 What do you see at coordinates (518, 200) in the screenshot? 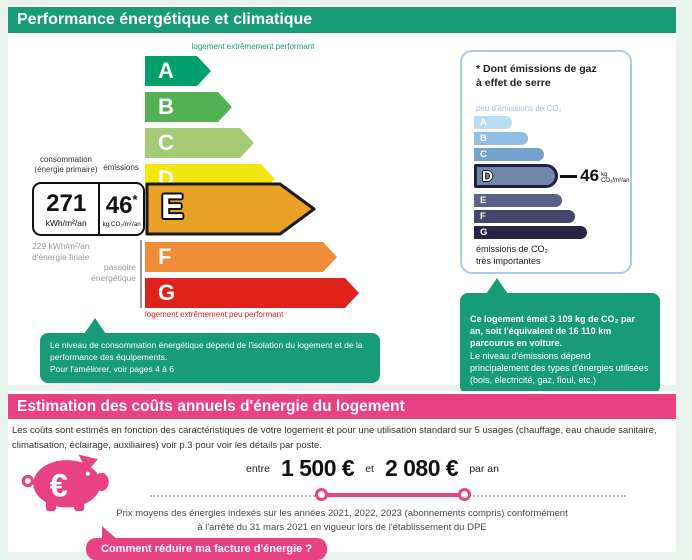
I see `climate-bar-e: E` at bounding box center [518, 200].